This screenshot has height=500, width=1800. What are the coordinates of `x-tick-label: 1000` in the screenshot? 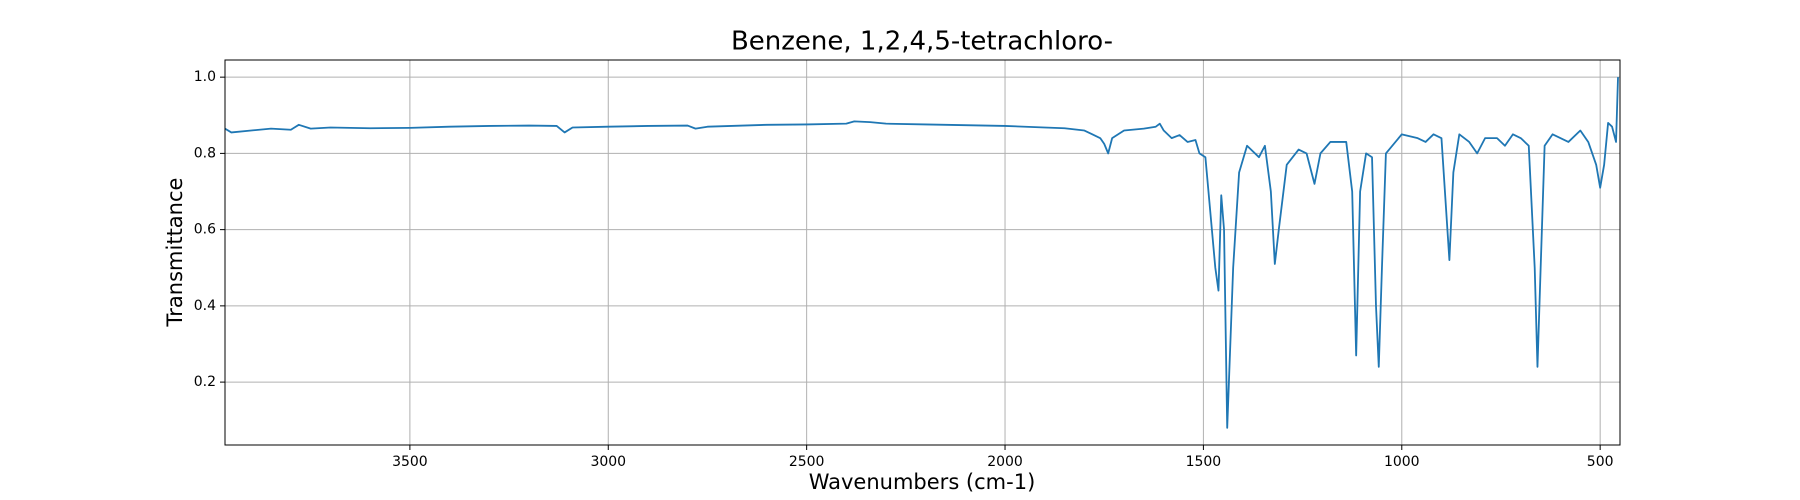 It's located at (1402, 462).